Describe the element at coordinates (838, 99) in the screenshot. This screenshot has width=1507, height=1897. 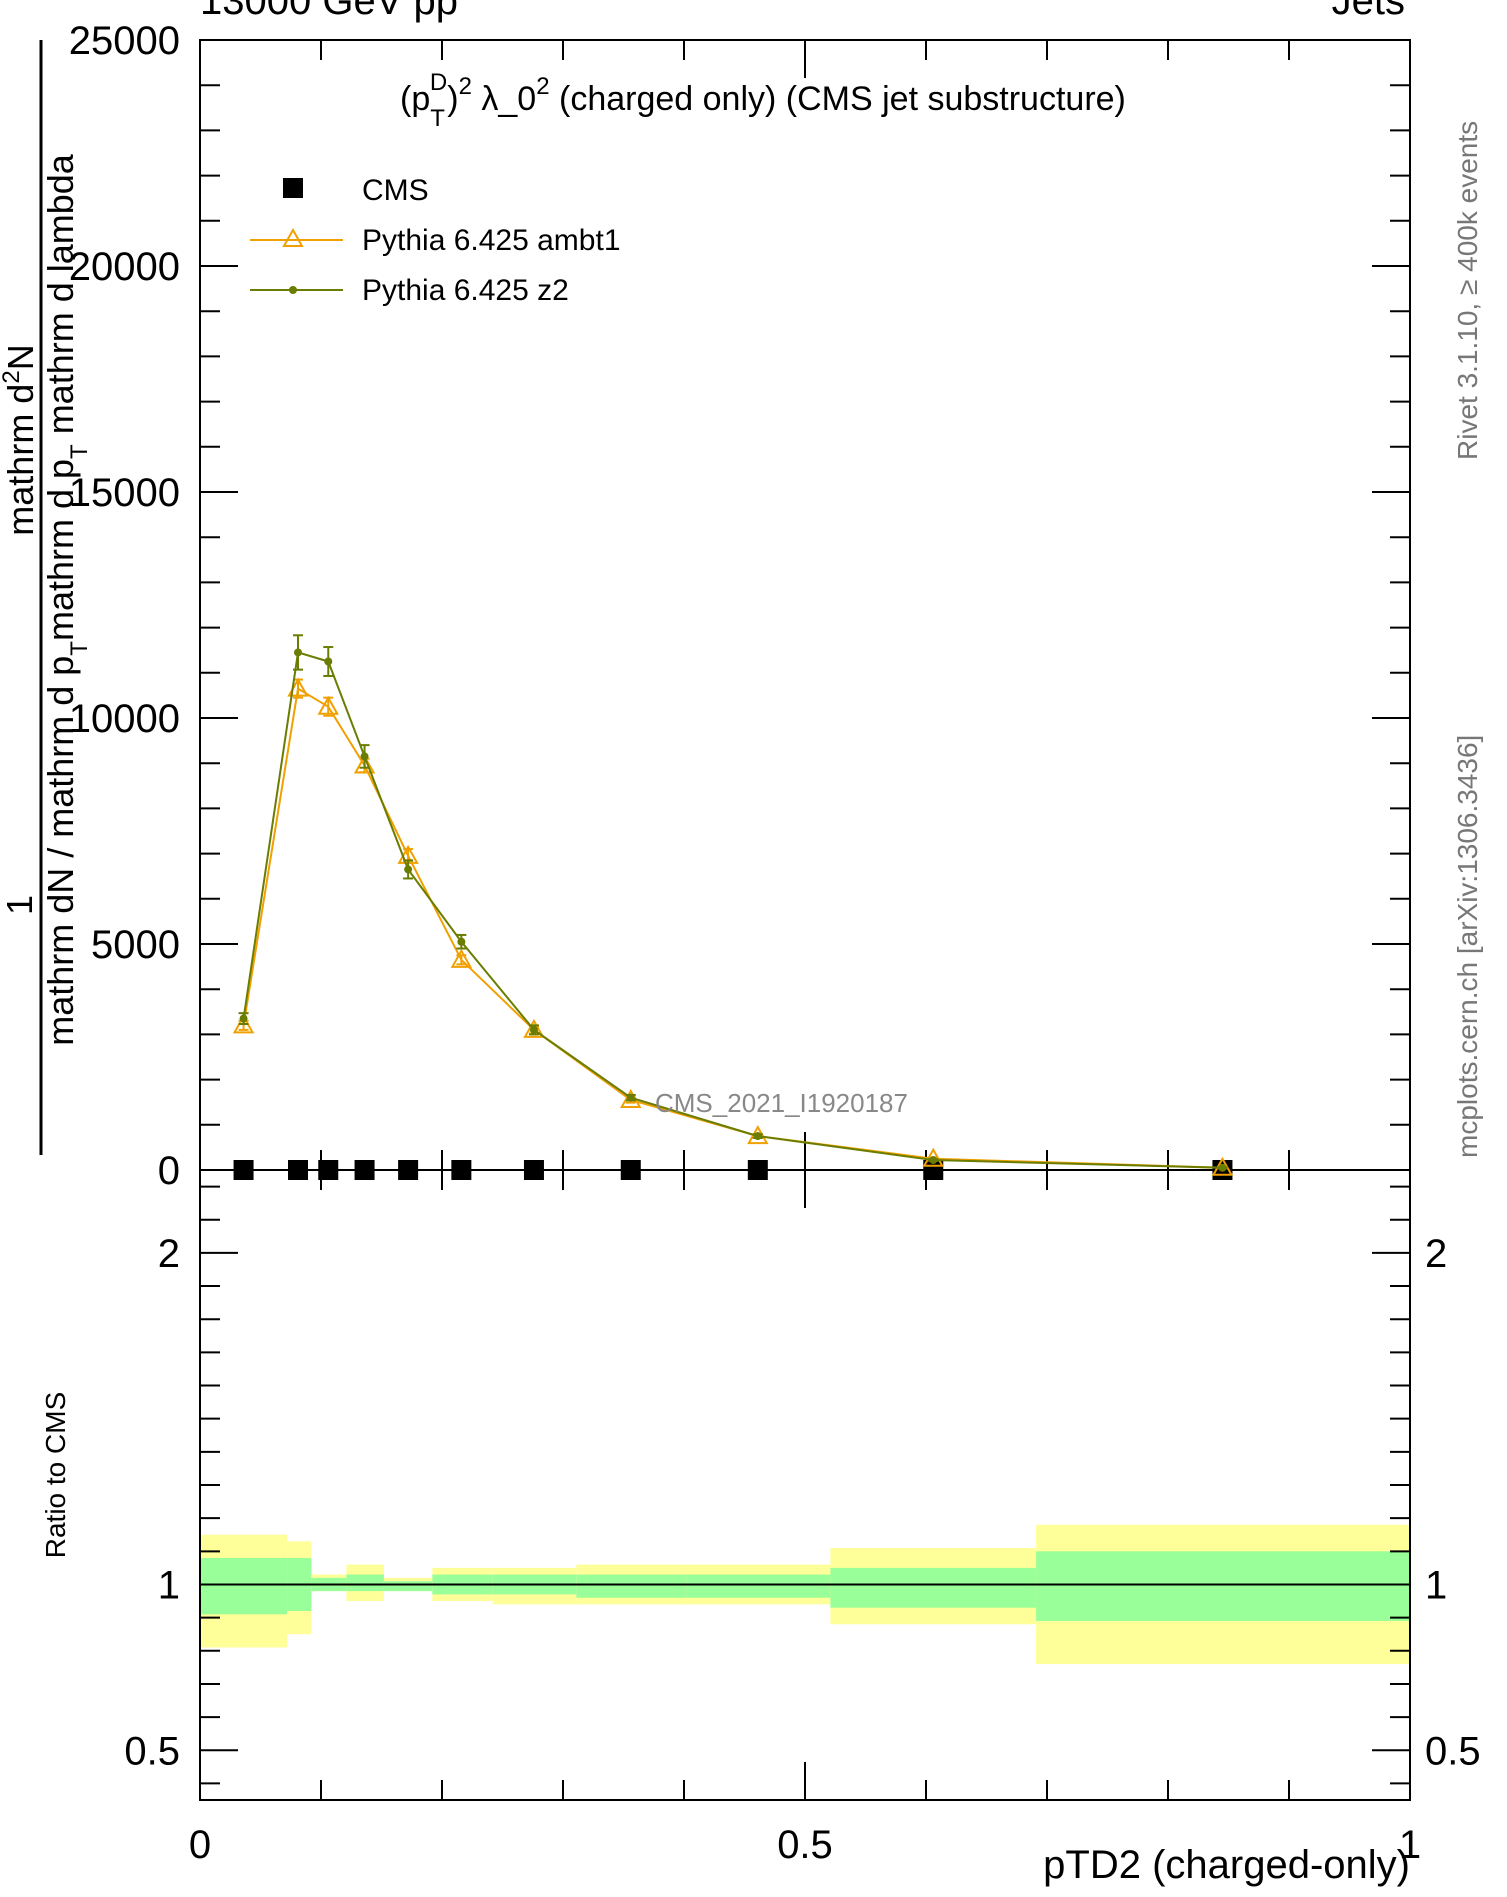
I see `plot-title-part: (charged only) (CMS jet substructure)` at that location.